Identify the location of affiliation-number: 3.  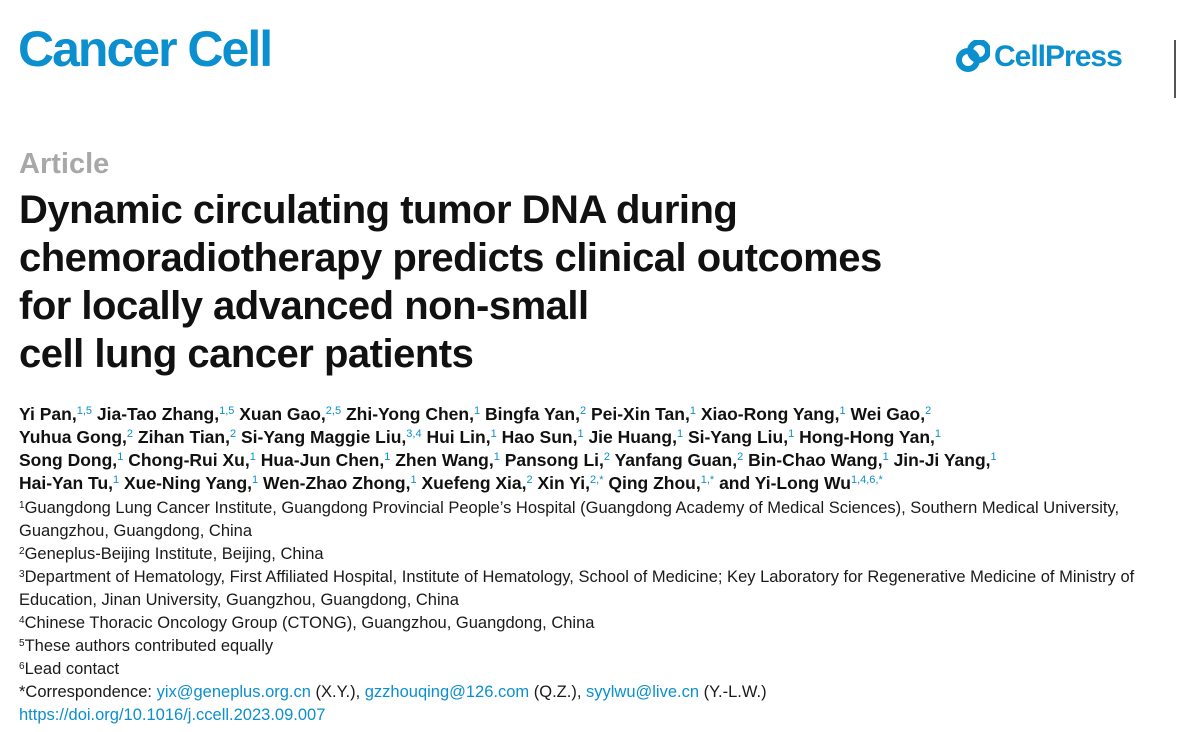
(22, 574).